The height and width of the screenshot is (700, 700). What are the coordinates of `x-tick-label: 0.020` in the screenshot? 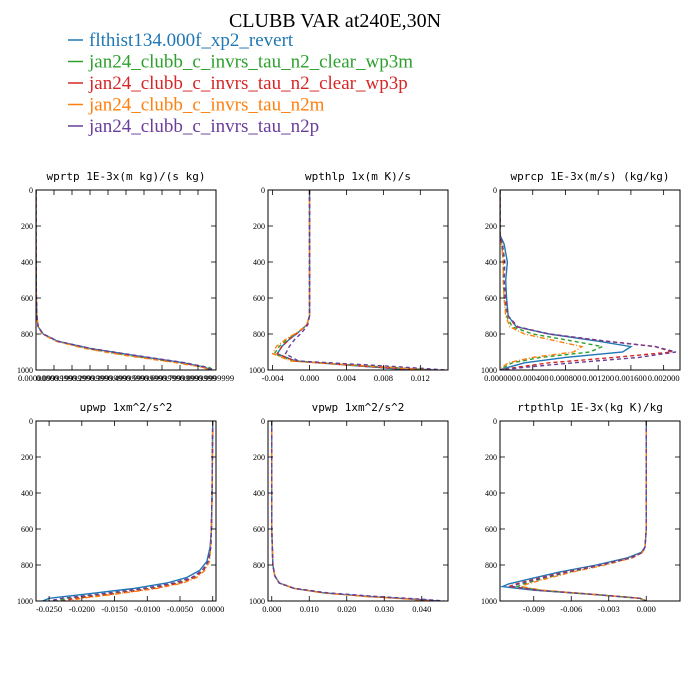 It's located at (346, 609).